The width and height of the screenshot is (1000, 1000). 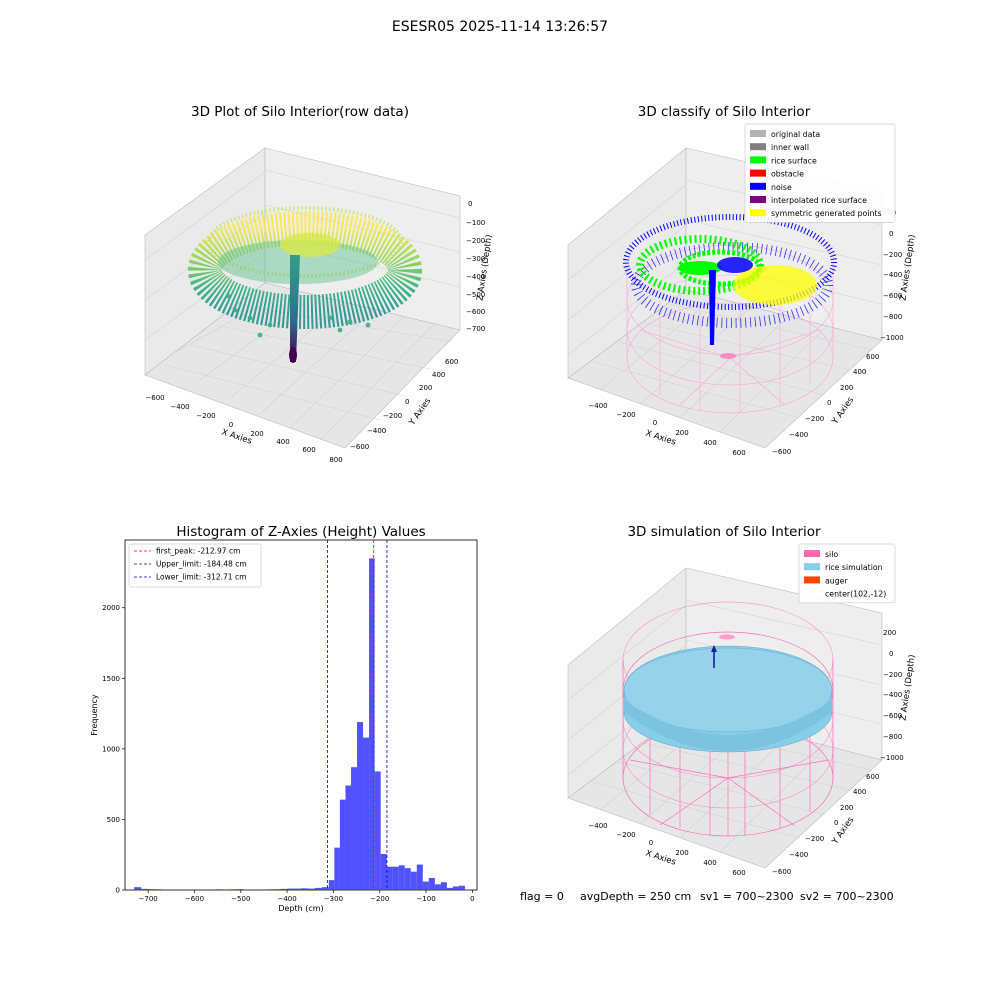 What do you see at coordinates (425, 388) in the screenshot?
I see `raw-y-tick: 200` at bounding box center [425, 388].